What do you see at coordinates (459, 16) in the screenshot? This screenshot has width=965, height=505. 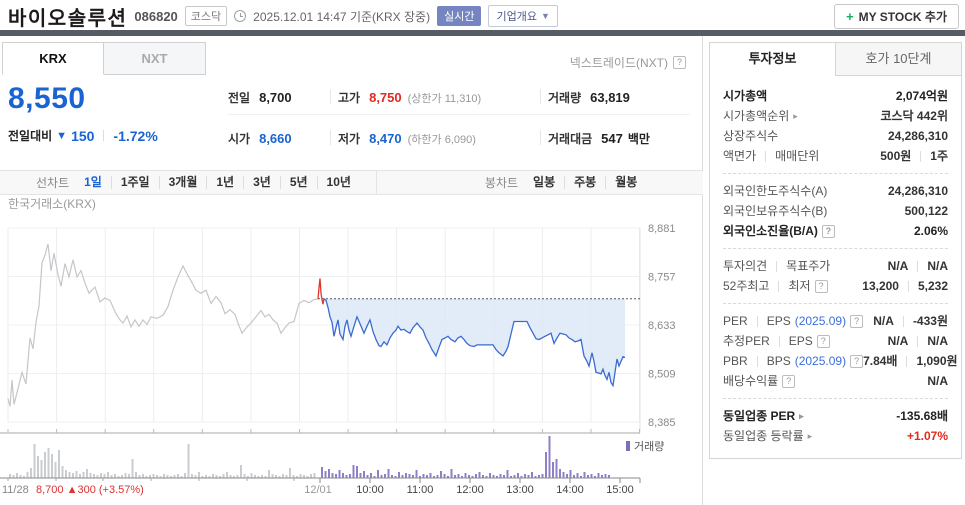 I see `realtime-badge: 실시간` at bounding box center [459, 16].